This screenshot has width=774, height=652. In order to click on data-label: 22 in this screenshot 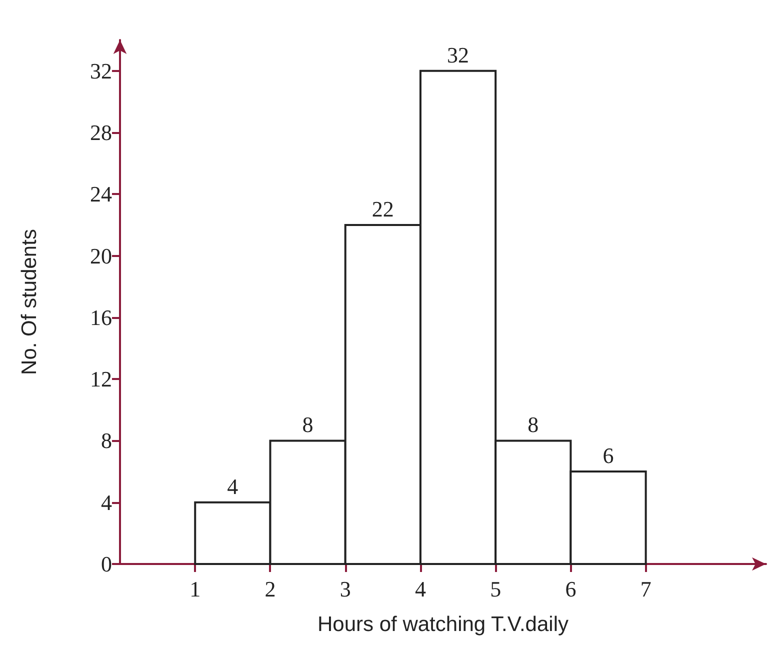, I will do `click(383, 209)`.